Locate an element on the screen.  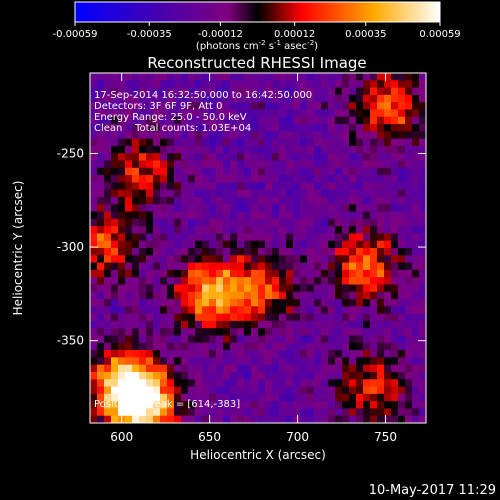
colorbar-units: (photons cm-2 s-1 asec-2) is located at coordinates (257, 45).